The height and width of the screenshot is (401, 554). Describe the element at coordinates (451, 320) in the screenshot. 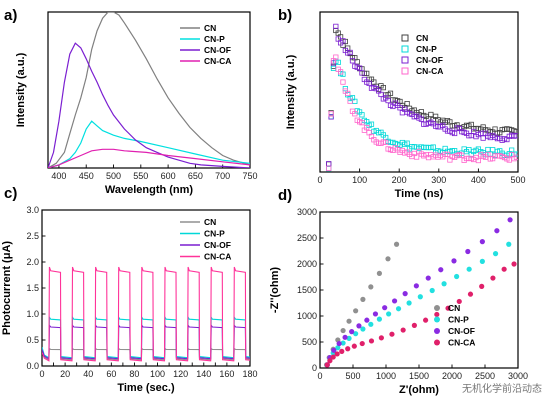

I see `legend-item-cn-p: CN-P` at that location.